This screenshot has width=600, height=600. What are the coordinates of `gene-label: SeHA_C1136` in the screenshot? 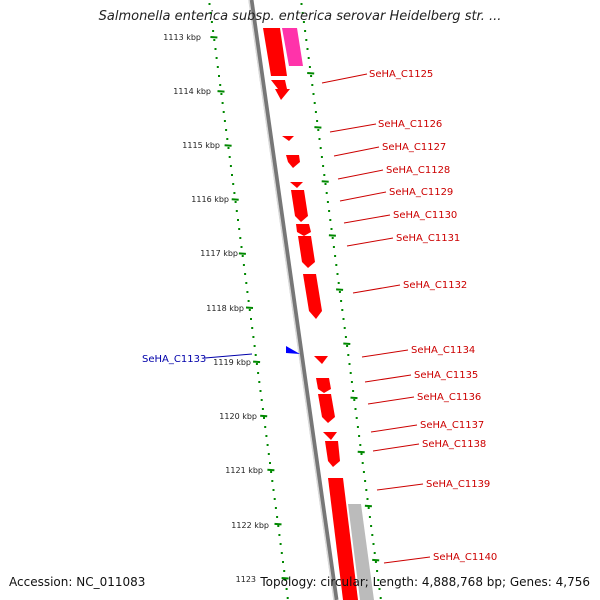 It's located at (449, 397).